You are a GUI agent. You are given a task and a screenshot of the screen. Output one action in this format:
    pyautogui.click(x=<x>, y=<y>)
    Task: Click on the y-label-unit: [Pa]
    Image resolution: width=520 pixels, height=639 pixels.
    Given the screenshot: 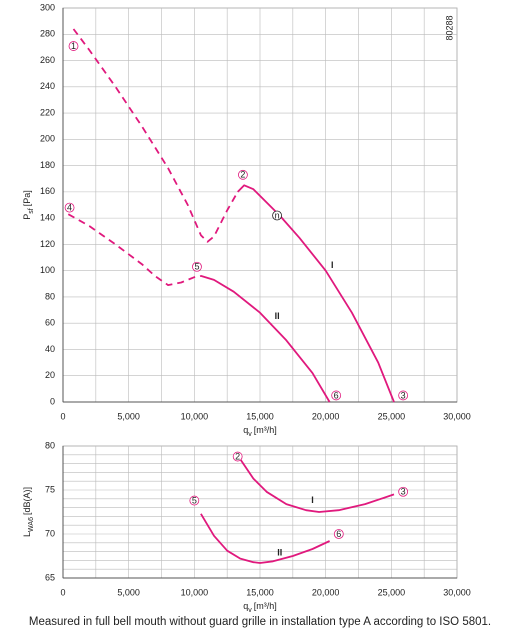 What is the action you would take?
    pyautogui.click(x=27, y=198)
    